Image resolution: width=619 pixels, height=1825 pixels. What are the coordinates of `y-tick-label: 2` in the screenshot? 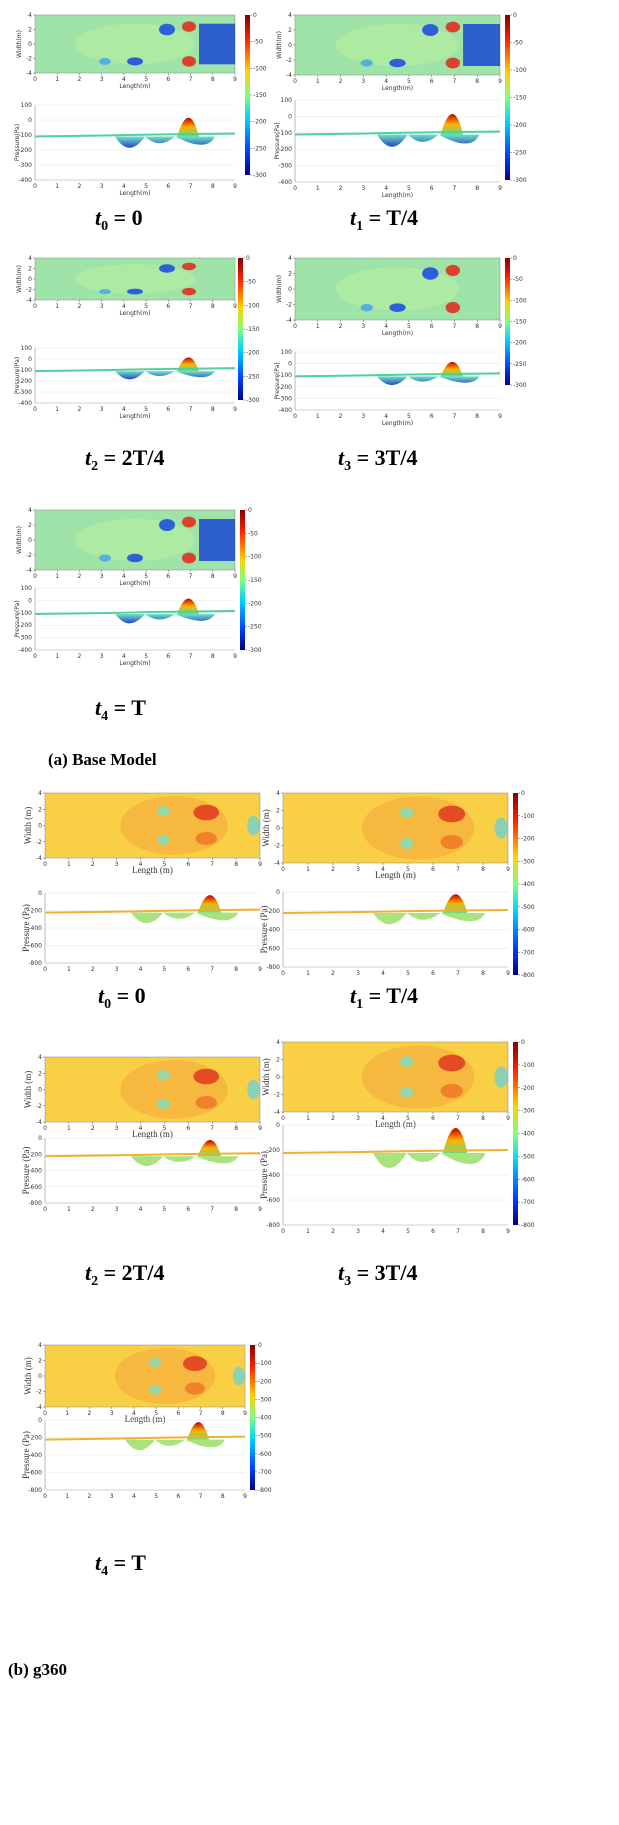 It's located at (40, 1361).